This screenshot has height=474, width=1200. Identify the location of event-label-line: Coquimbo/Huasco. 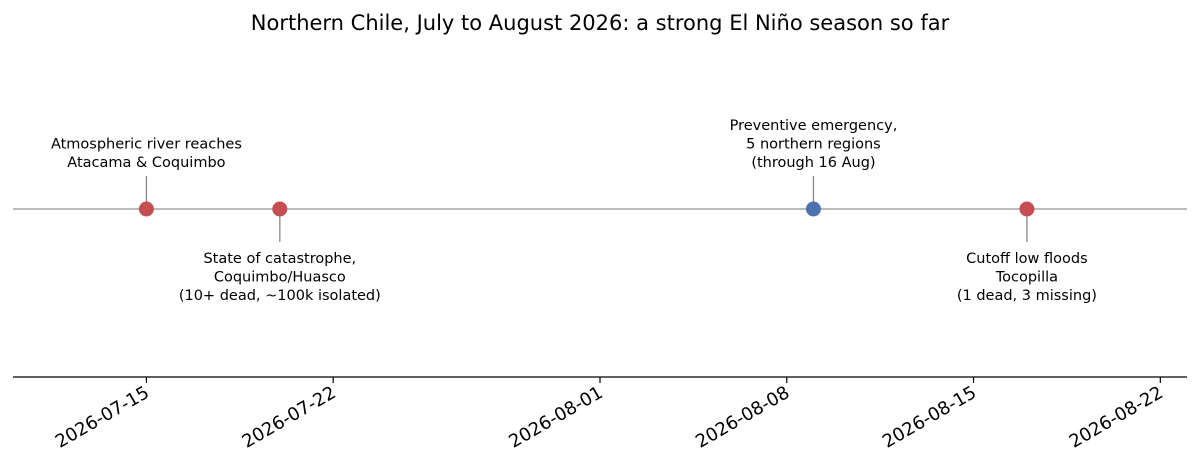
(280, 278).